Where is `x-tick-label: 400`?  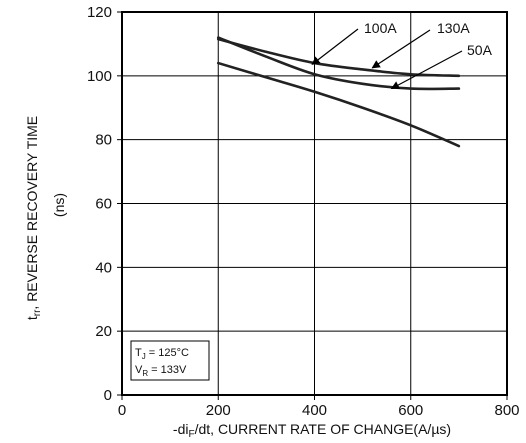 x-tick-label: 400 is located at coordinates (314, 410).